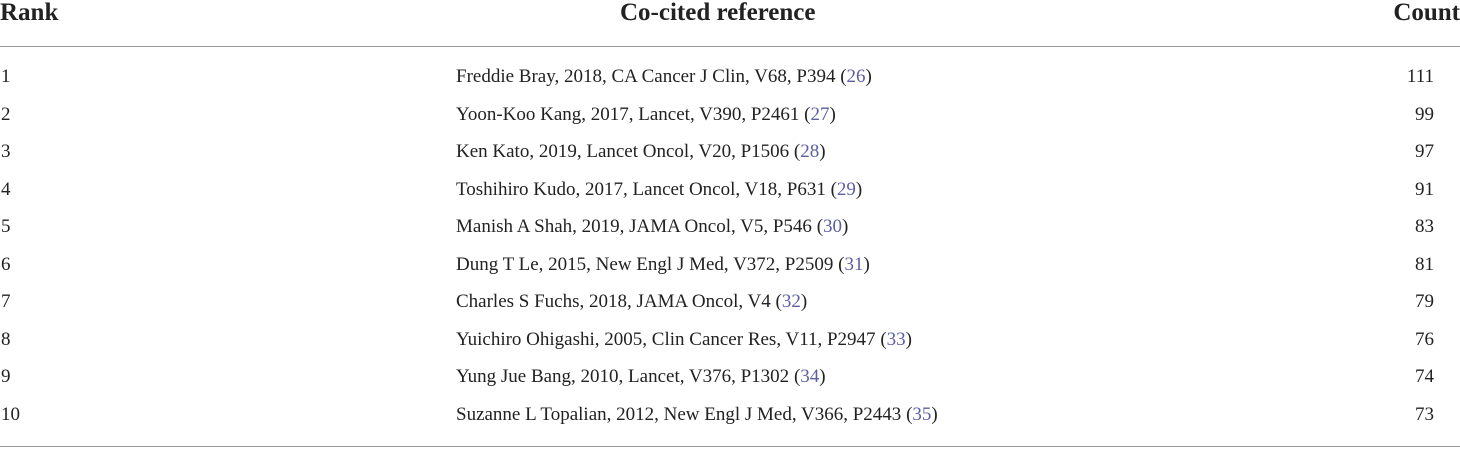  Describe the element at coordinates (730, 446) in the screenshot. I see `table-bottom-rule` at that location.